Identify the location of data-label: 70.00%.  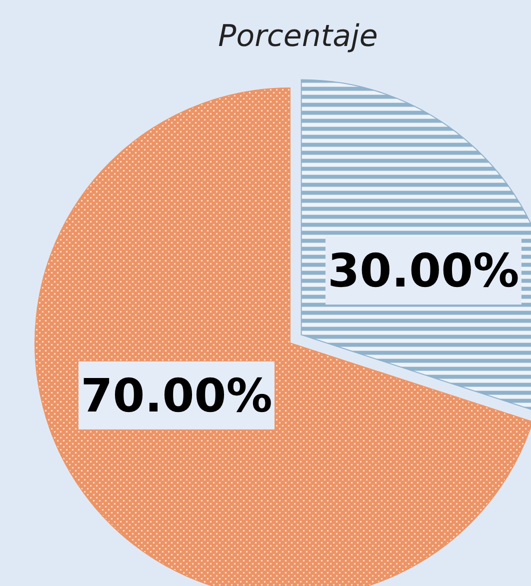
(176, 395).